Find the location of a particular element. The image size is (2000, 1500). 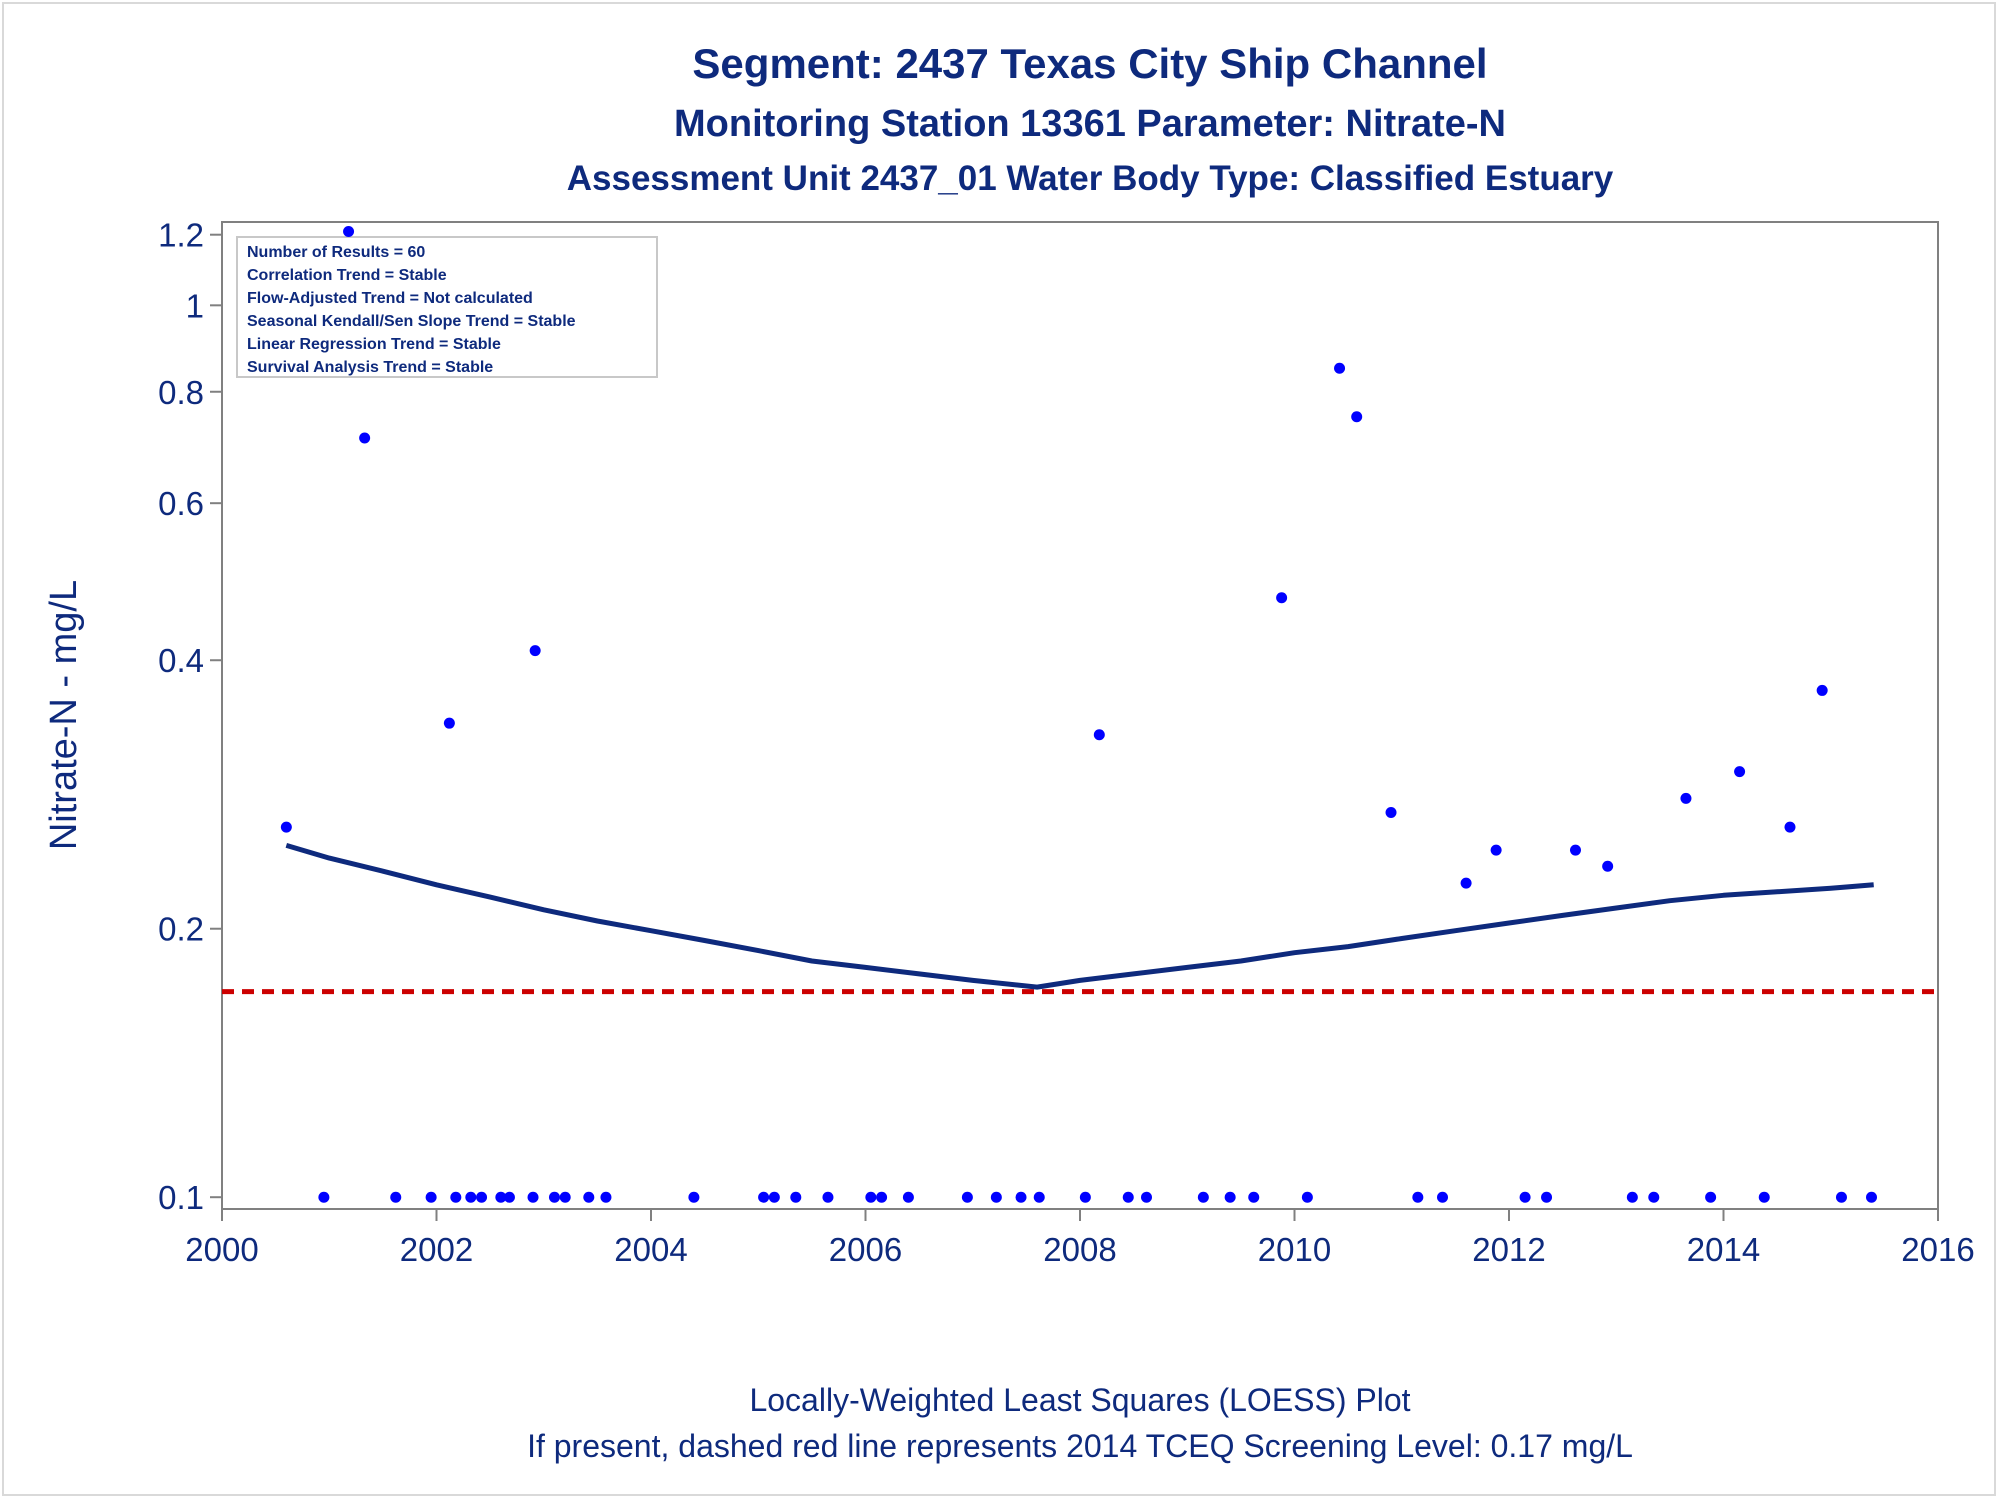

stats-box-border is located at coordinates (447, 307).